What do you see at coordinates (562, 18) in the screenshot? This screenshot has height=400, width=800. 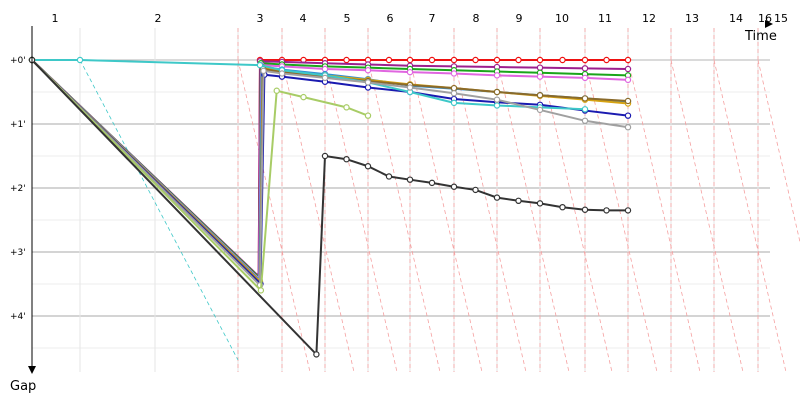 I see `lap-tick-label: 10` at bounding box center [562, 18].